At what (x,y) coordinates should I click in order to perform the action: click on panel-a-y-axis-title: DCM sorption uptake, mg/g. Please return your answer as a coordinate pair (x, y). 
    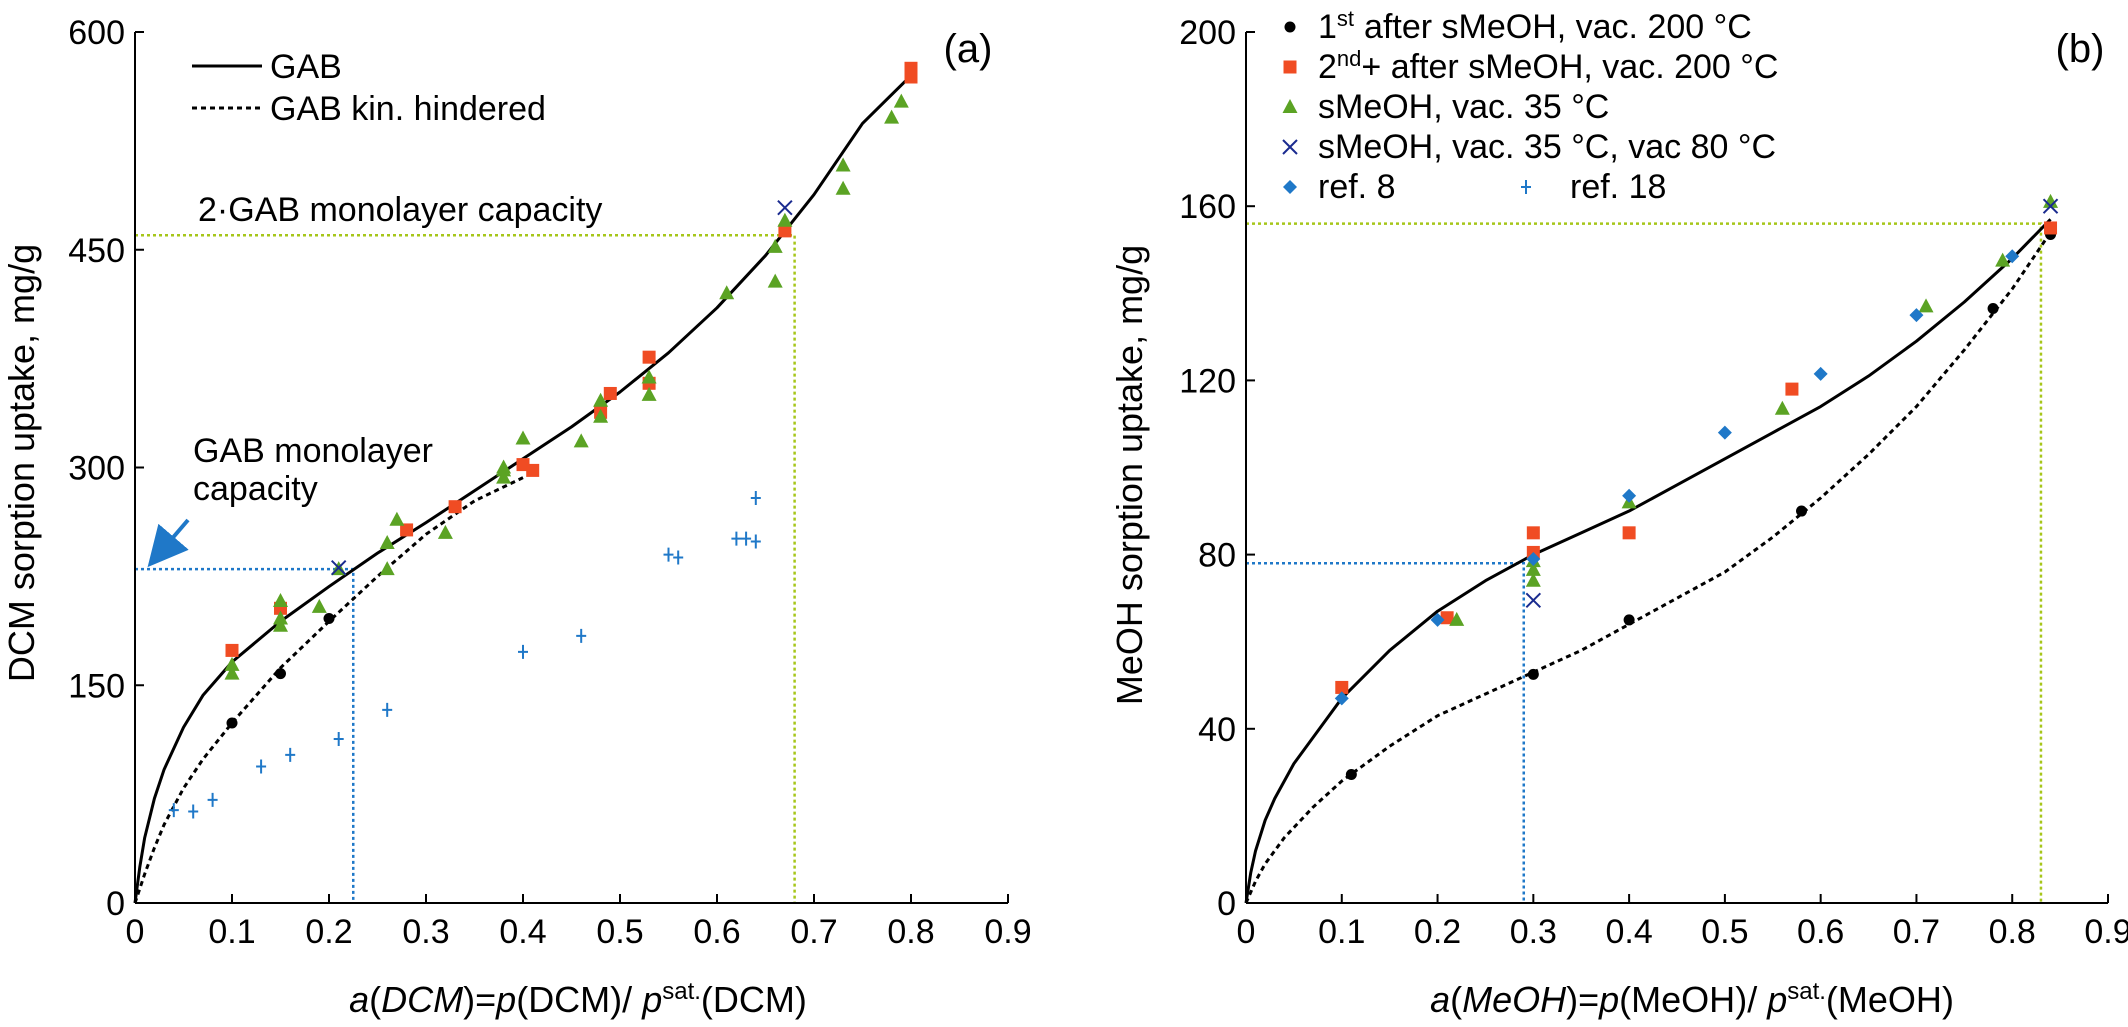
    Looking at the image, I should click on (21, 463).